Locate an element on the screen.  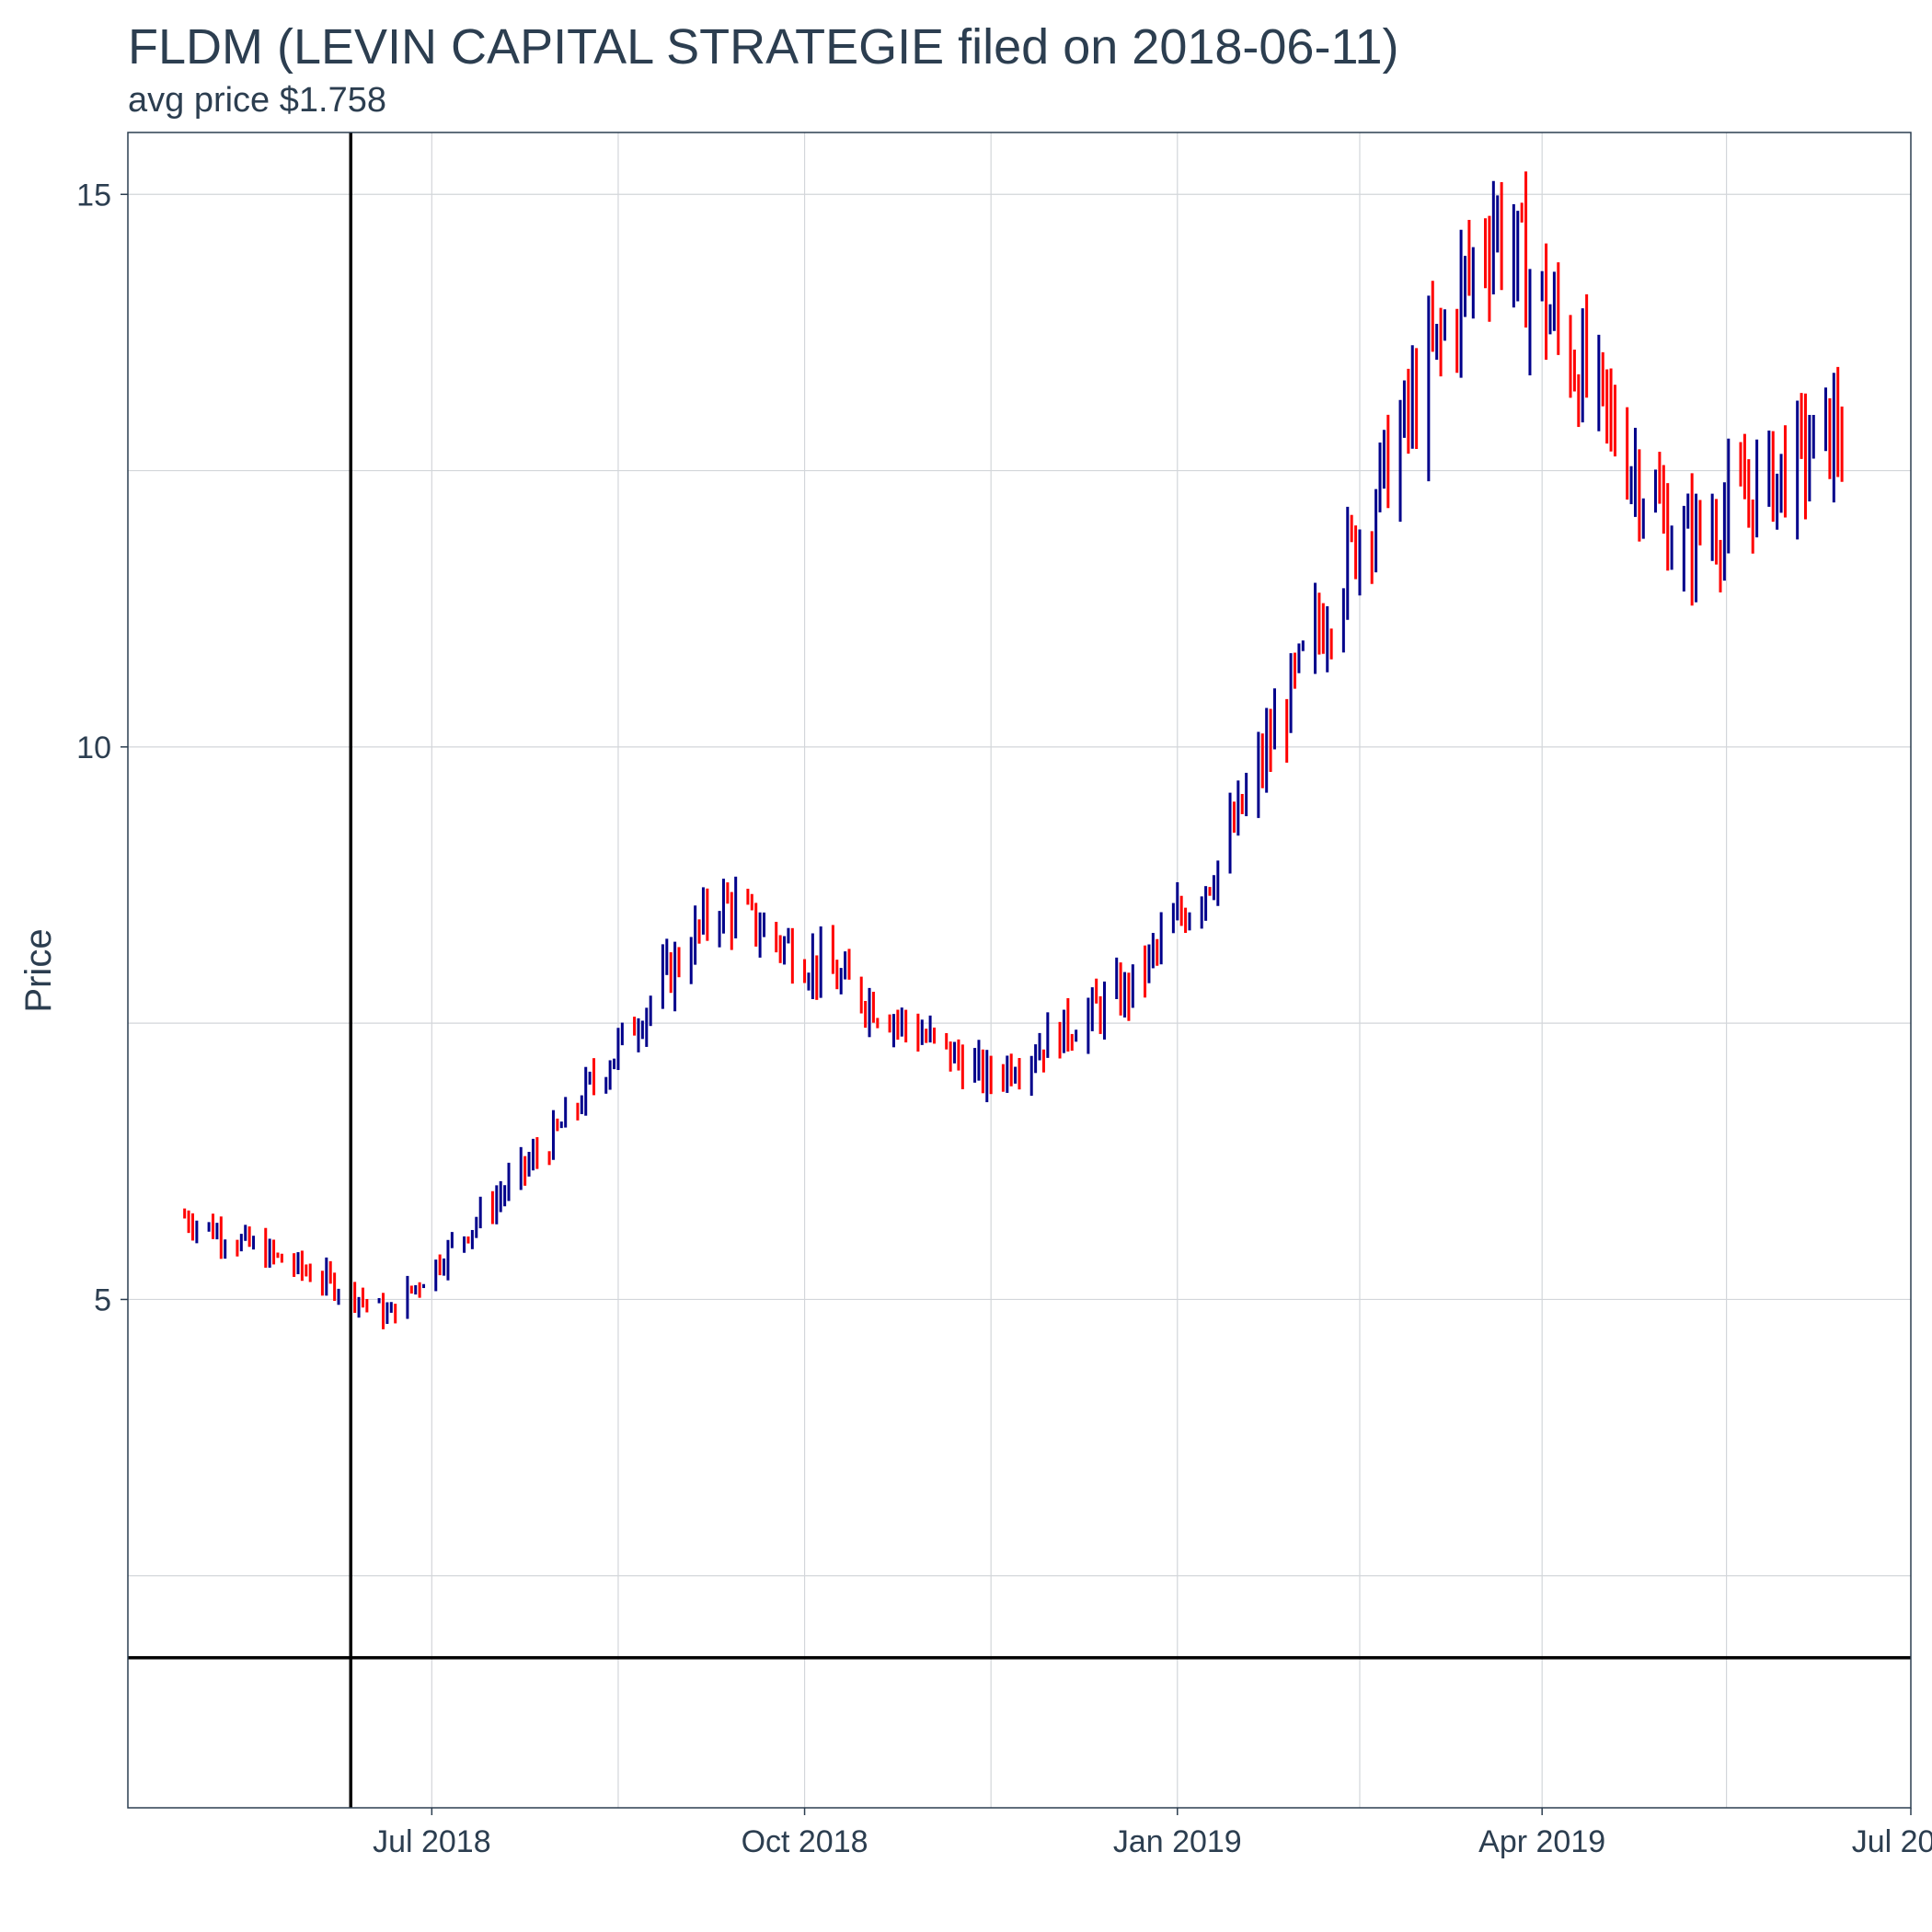
x-tick-label: Jul 2018 is located at coordinates (432, 1841).